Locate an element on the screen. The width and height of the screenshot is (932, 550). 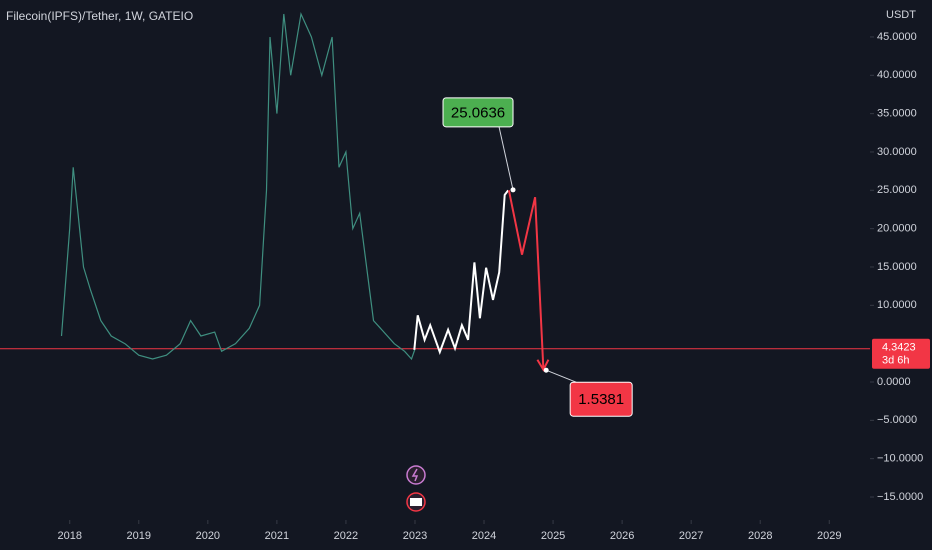
x-tick-label: 2018 is located at coordinates (69, 536).